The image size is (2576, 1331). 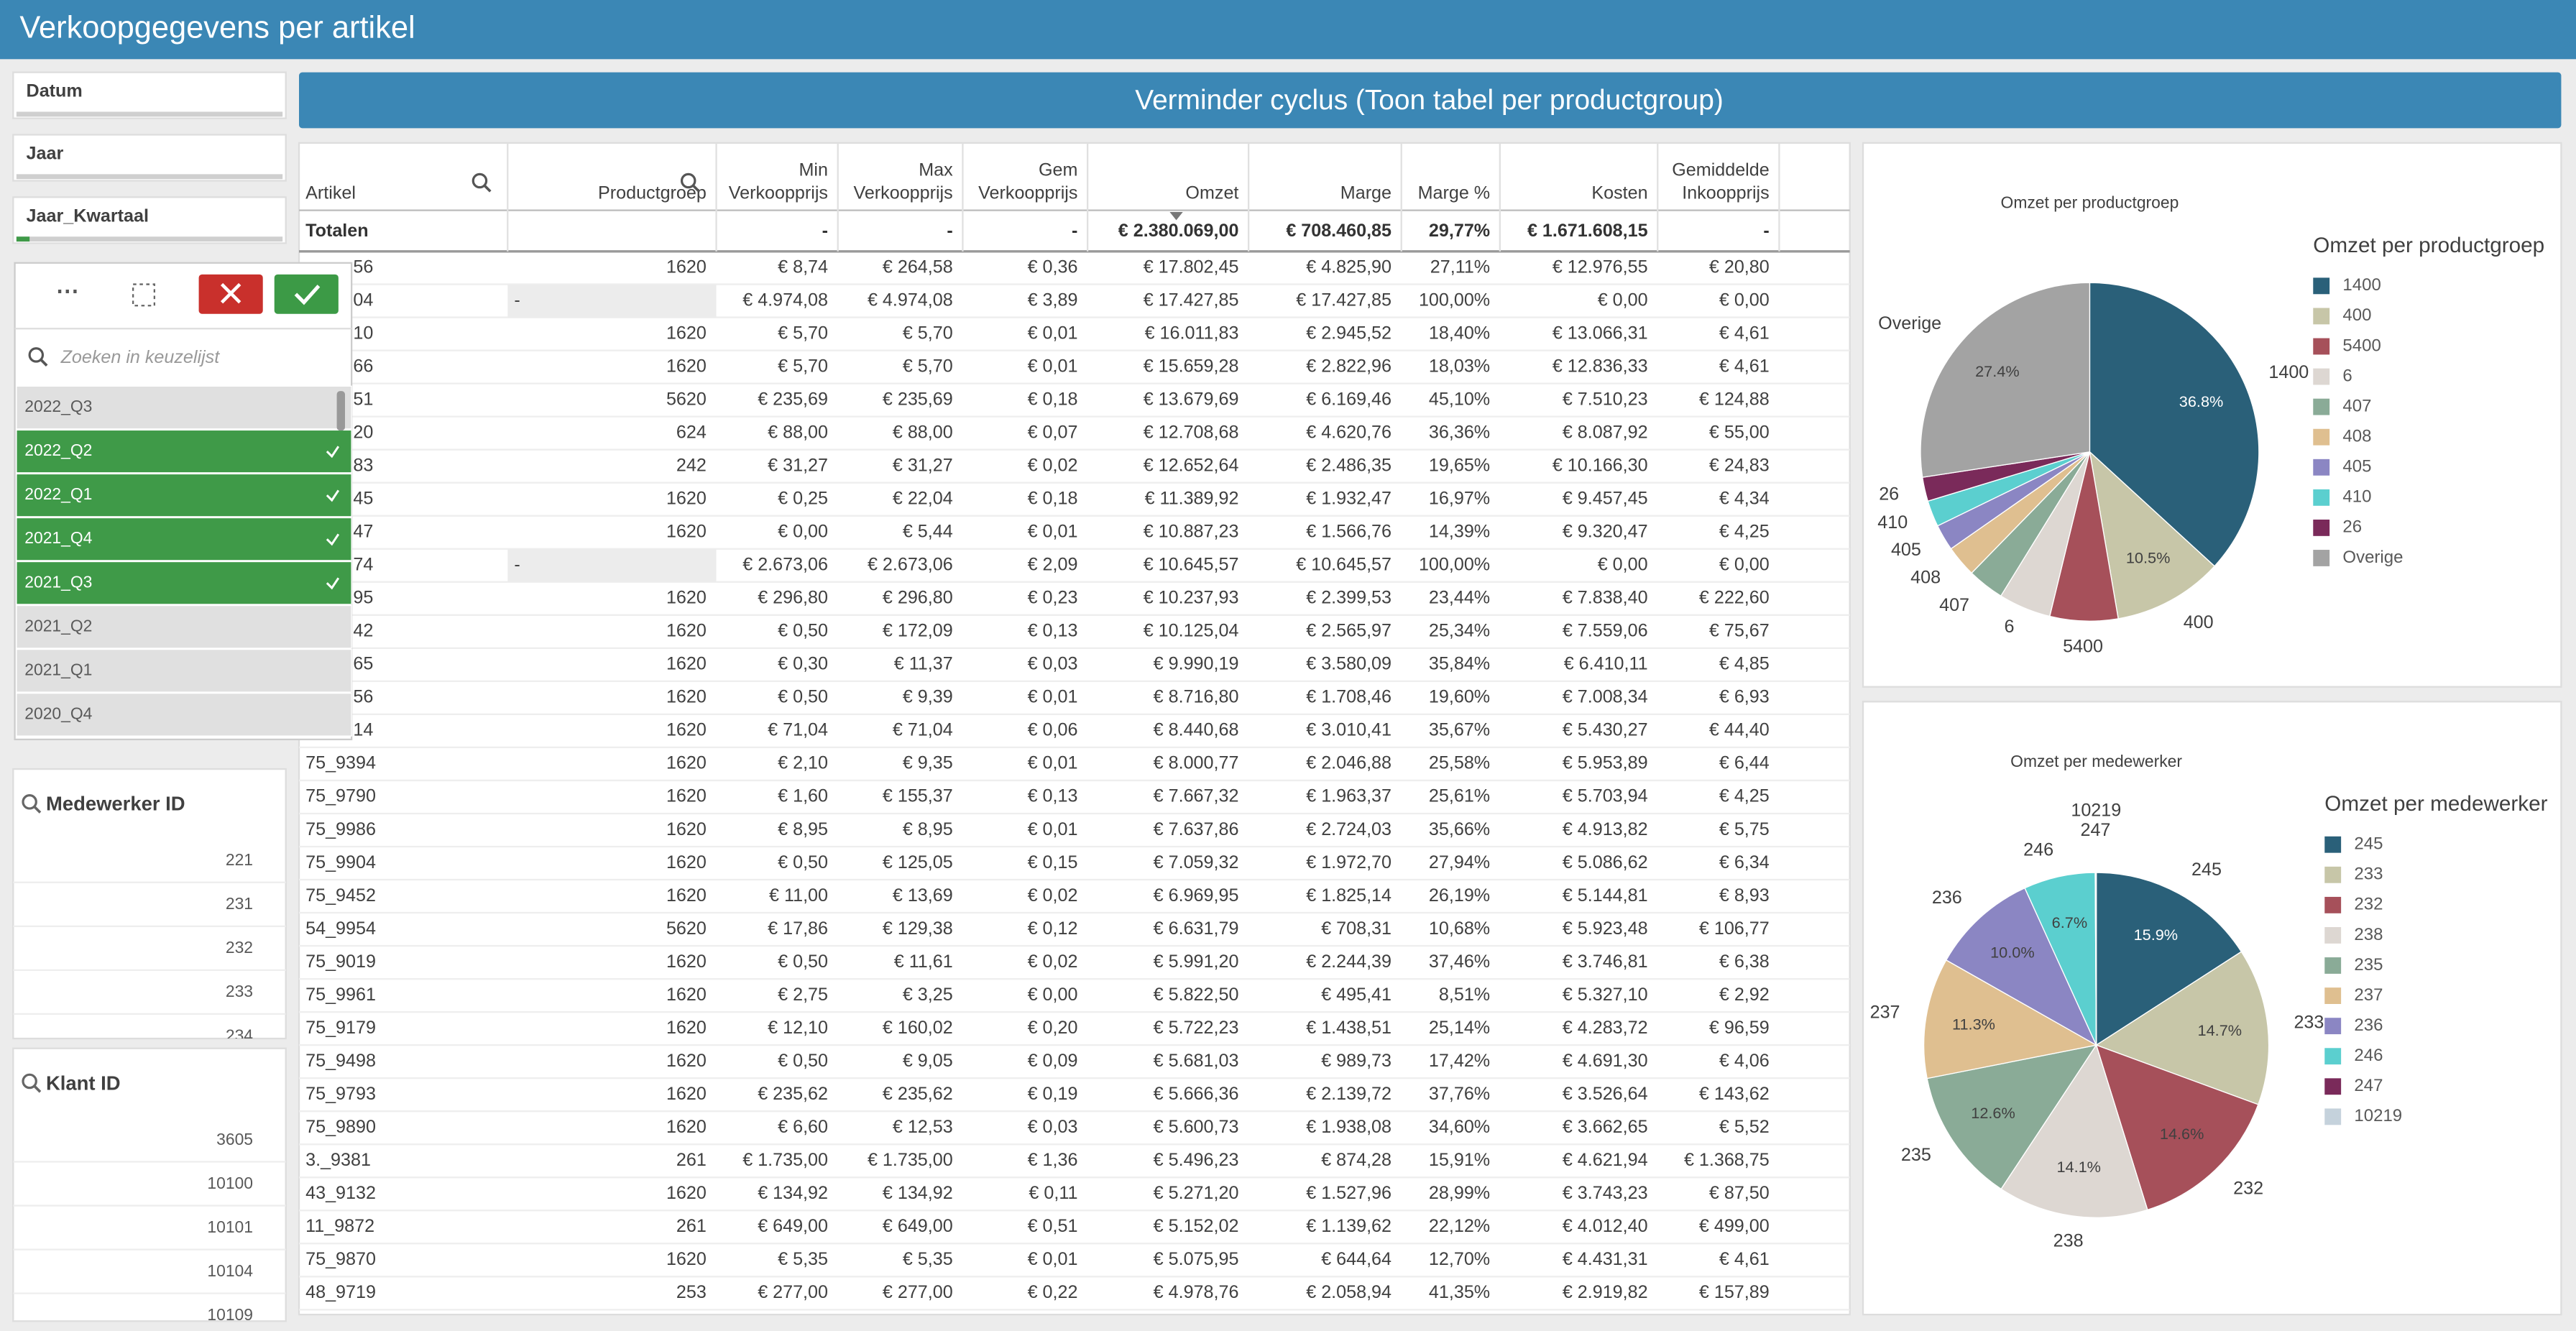 I want to click on search-placeholder: Zoeken in keuzelijst, so click(x=140, y=357).